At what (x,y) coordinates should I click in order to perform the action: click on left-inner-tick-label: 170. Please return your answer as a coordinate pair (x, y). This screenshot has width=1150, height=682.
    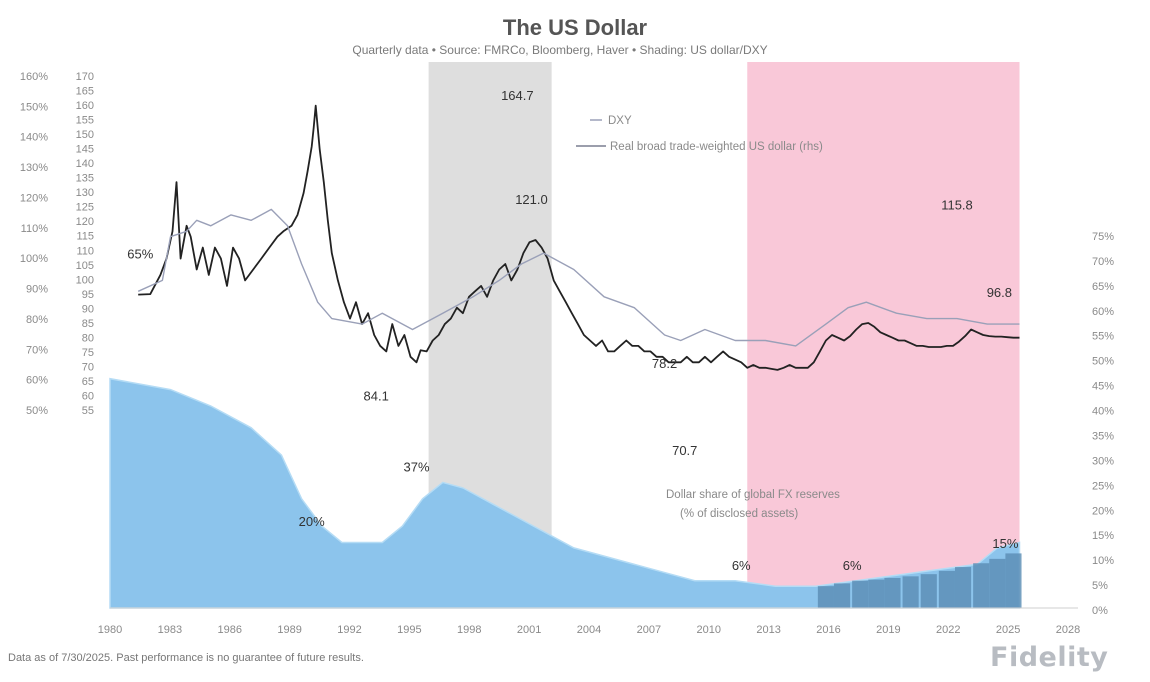
    Looking at the image, I should click on (85, 77).